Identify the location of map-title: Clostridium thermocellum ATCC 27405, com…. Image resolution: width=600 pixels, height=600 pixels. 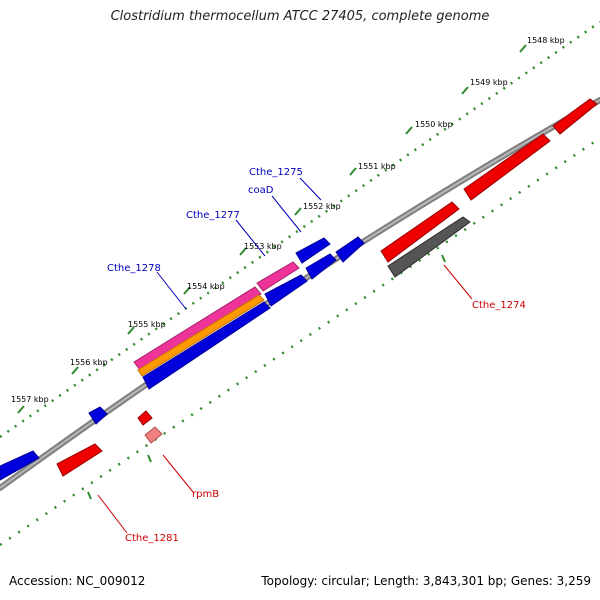
(300, 16).